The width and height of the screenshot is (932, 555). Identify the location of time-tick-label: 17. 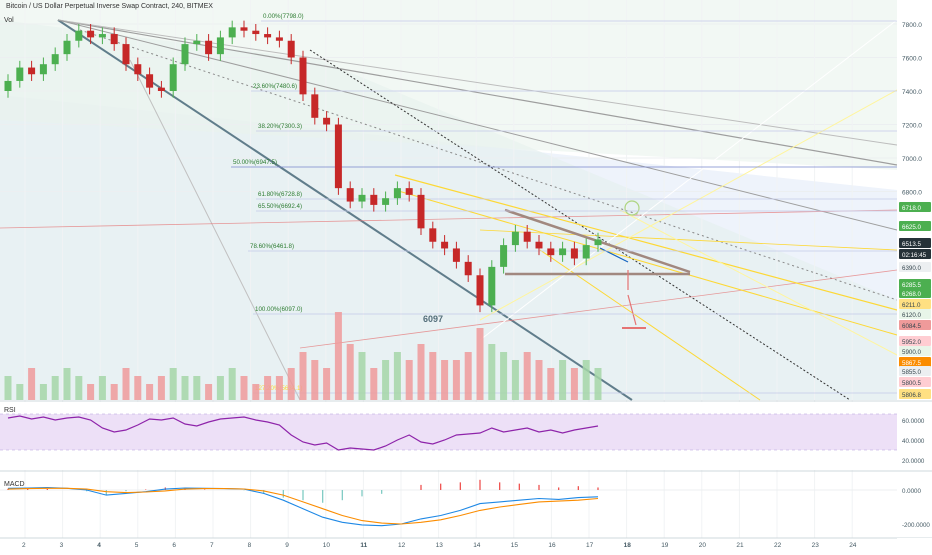
(590, 545).